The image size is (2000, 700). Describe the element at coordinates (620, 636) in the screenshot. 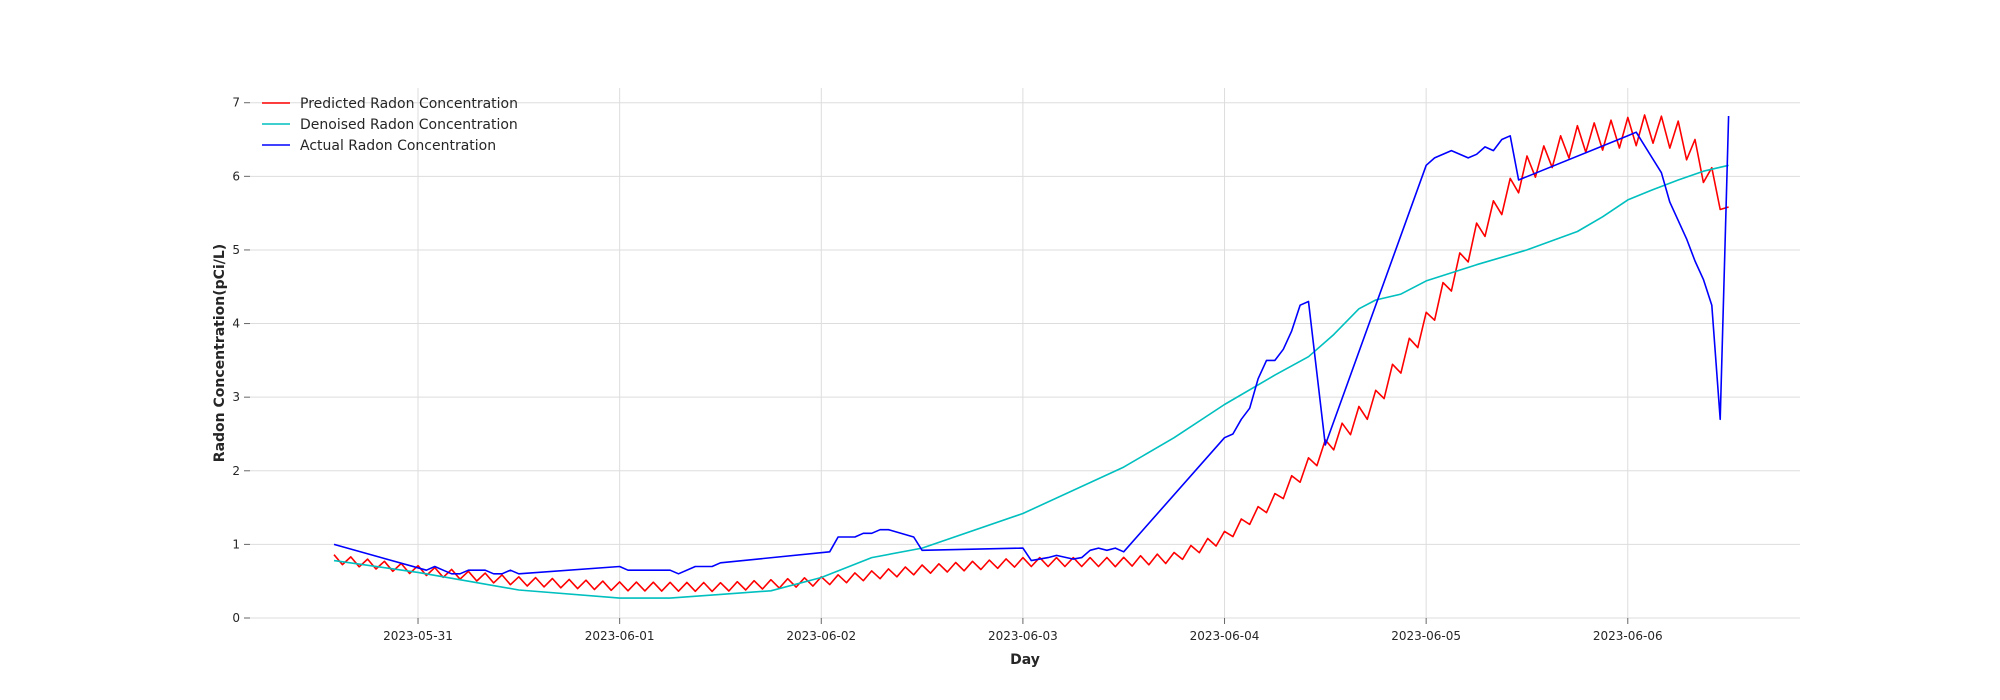

I see `x-tick-label: 2023-06-01` at that location.